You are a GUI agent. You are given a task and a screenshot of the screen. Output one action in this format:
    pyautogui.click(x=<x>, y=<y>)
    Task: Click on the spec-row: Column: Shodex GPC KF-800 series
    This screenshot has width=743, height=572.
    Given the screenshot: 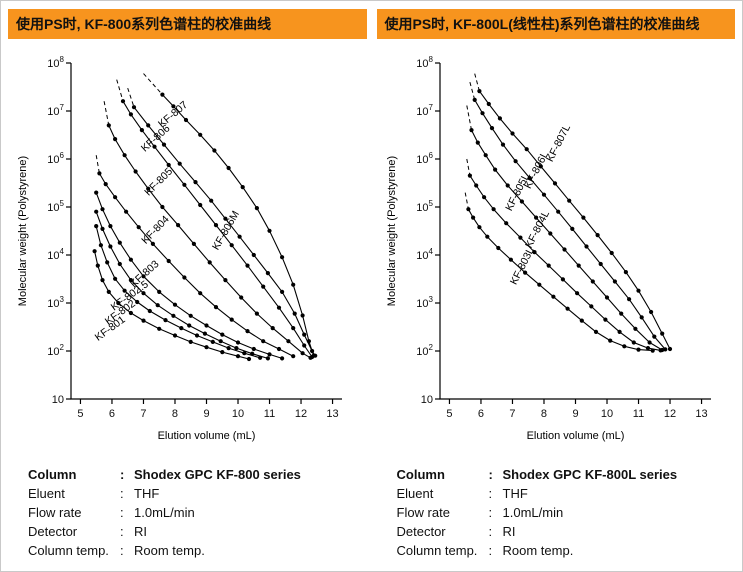 What is the action you would take?
    pyautogui.click(x=197, y=474)
    